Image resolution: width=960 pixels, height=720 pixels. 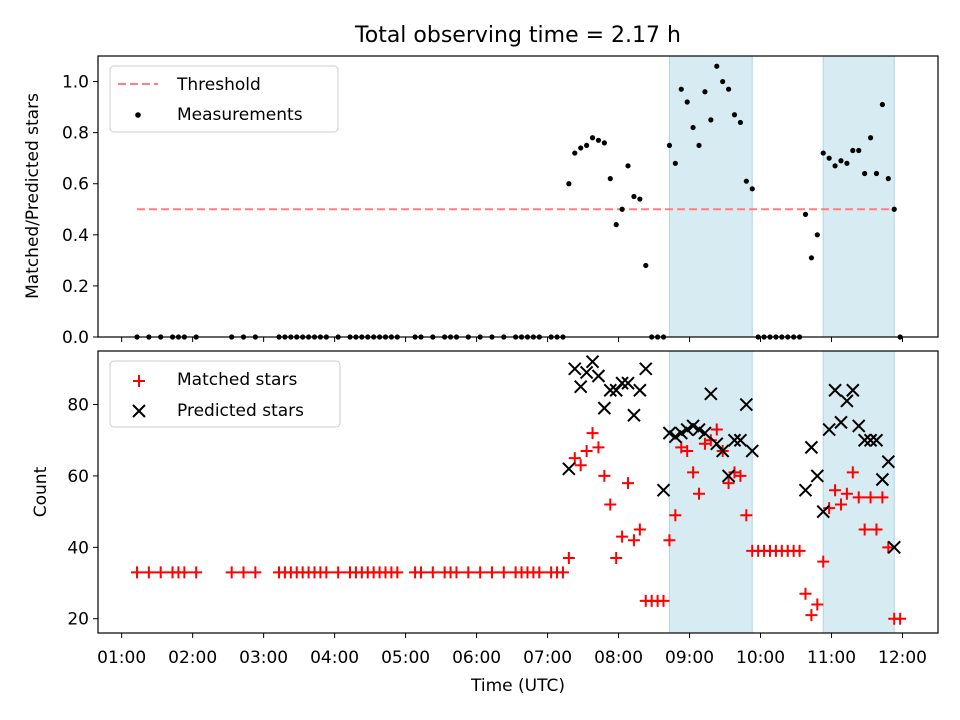 I want to click on xtick-label: 01:00, so click(x=121, y=658).